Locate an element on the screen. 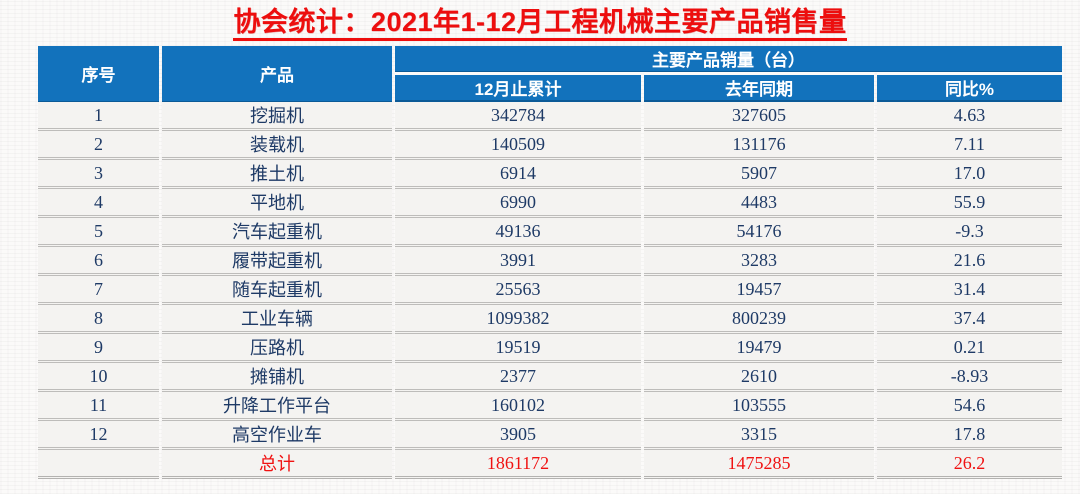 The height and width of the screenshot is (494, 1080). col-header-cumulative: 12月止累计 is located at coordinates (518, 87).